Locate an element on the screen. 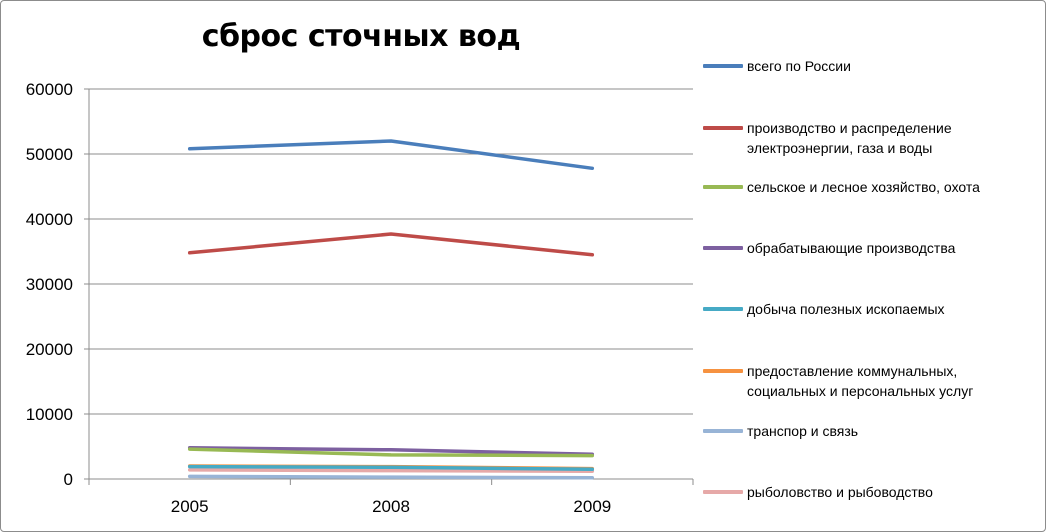 The image size is (1046, 532). x-axis: 2005 2008 2009 is located at coordinates (391, 497).